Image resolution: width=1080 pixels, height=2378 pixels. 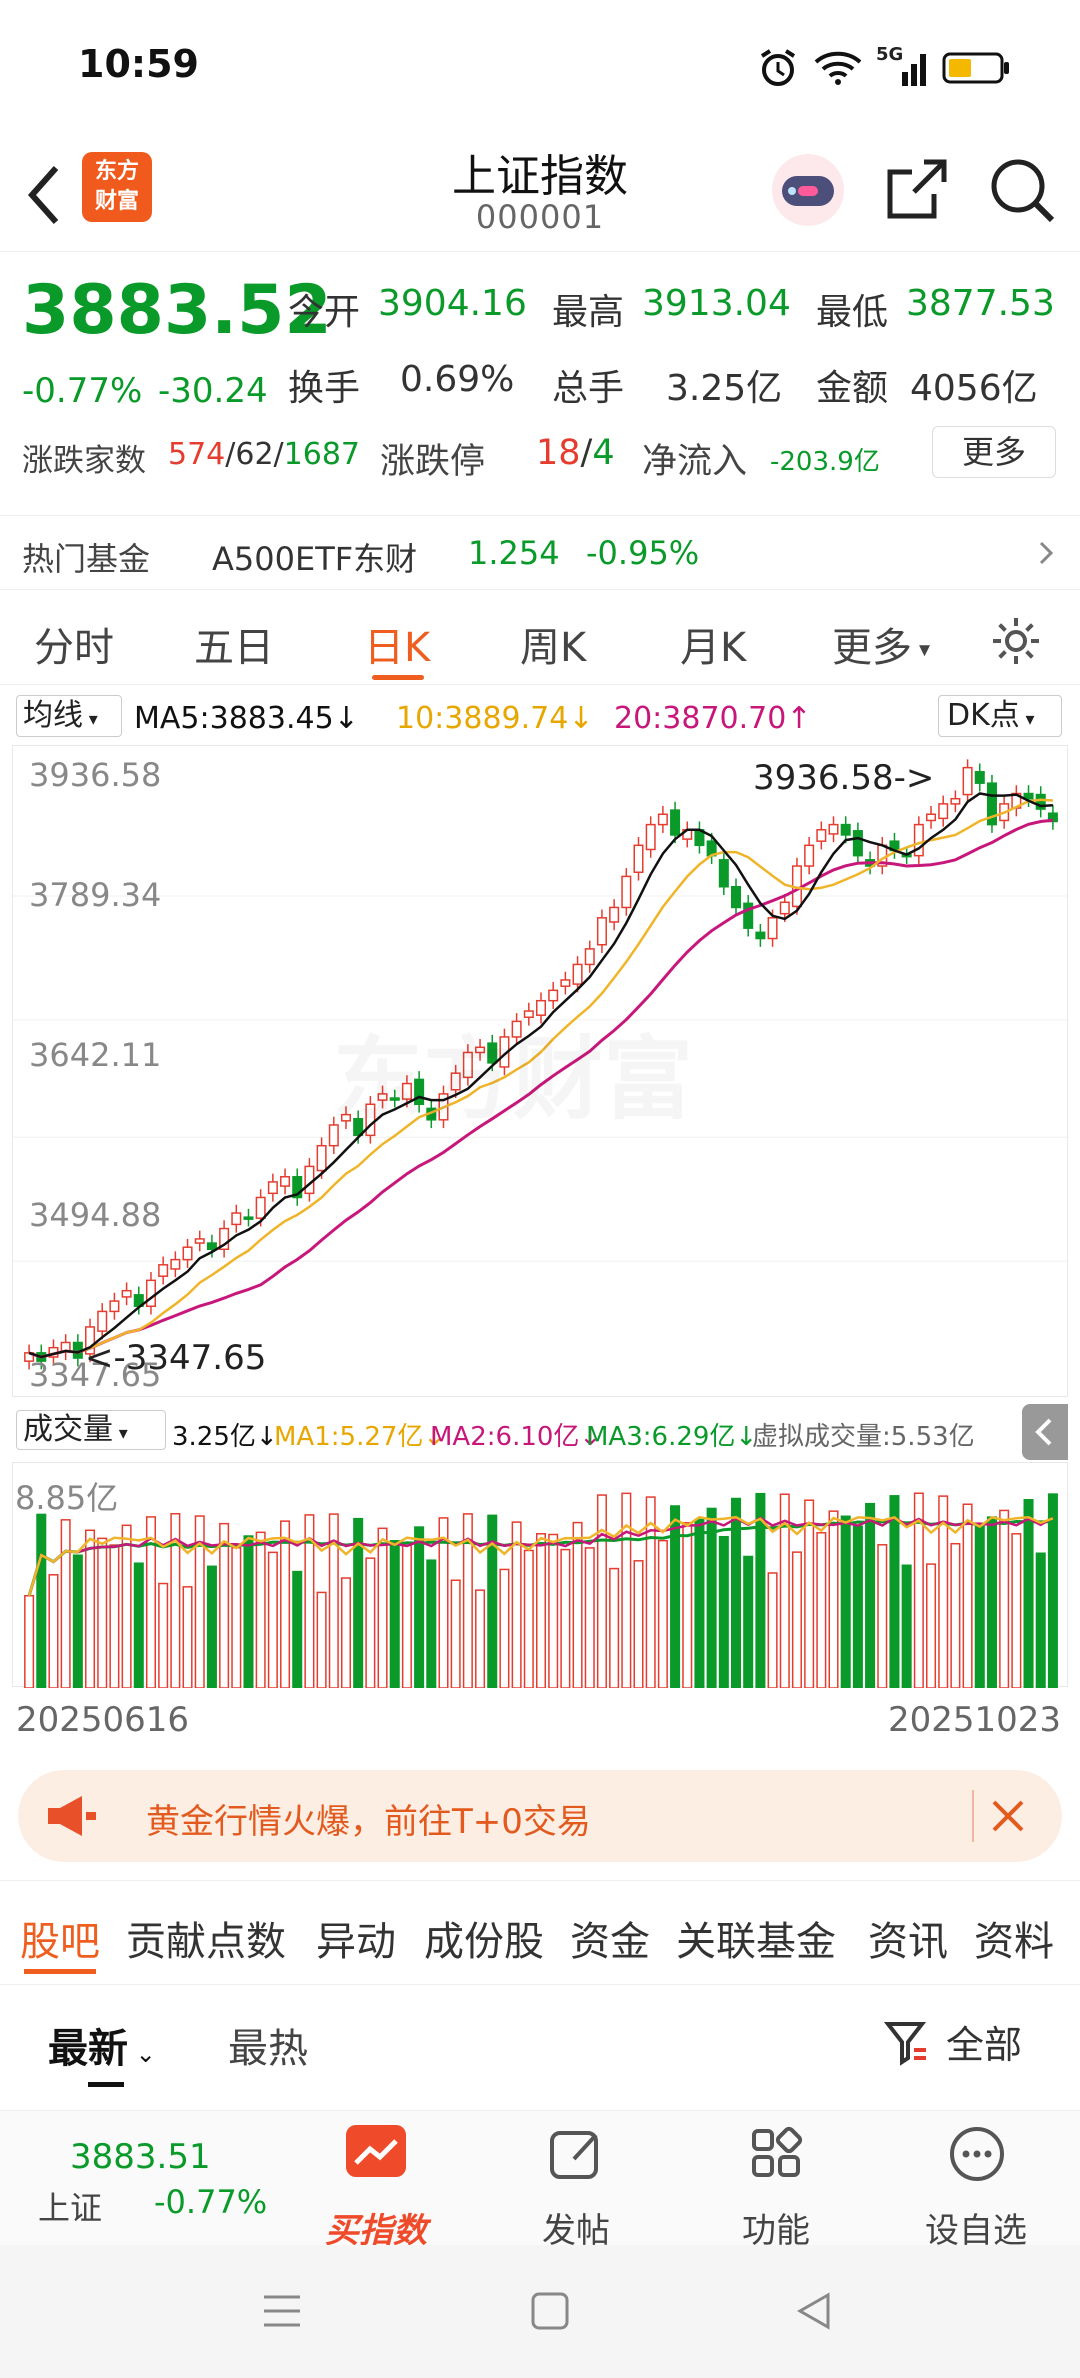 What do you see at coordinates (576, 2231) in the screenshot?
I see `nav-post-label: 发帖` at bounding box center [576, 2231].